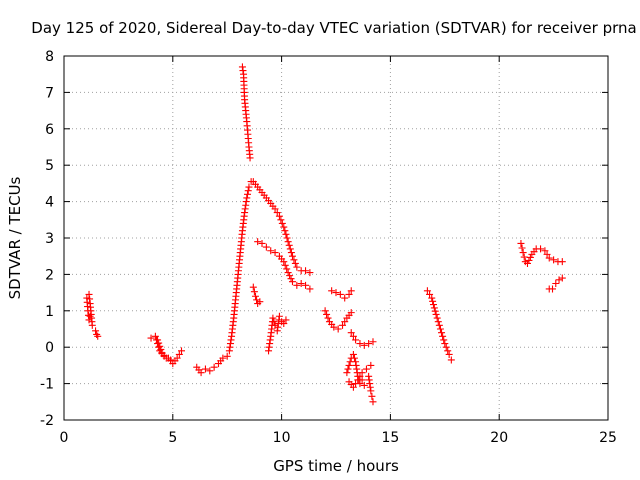 The image size is (640, 480). I want to click on y-tick-label: 6, so click(49, 130).